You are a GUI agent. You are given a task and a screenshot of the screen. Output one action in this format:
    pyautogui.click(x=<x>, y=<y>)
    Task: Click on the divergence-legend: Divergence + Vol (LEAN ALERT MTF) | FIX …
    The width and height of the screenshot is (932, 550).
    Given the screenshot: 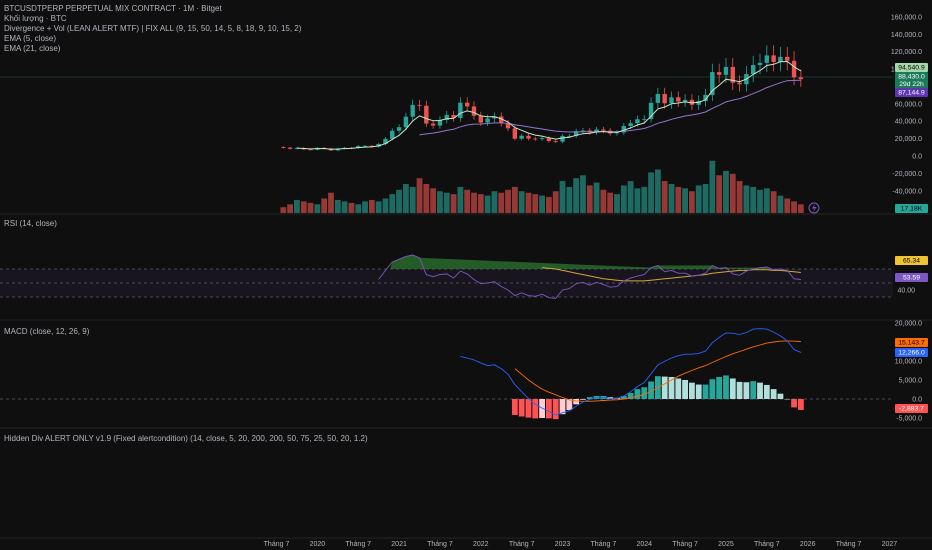 What is the action you would take?
    pyautogui.click(x=153, y=28)
    